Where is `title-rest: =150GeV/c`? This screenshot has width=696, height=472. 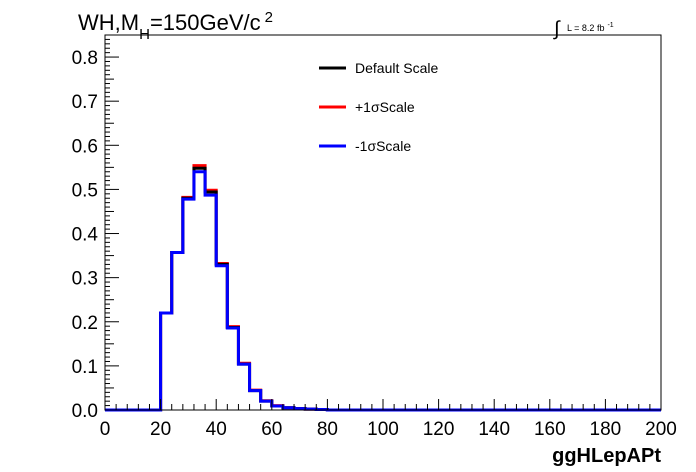 title-rest: =150GeV/c is located at coordinates (205, 22).